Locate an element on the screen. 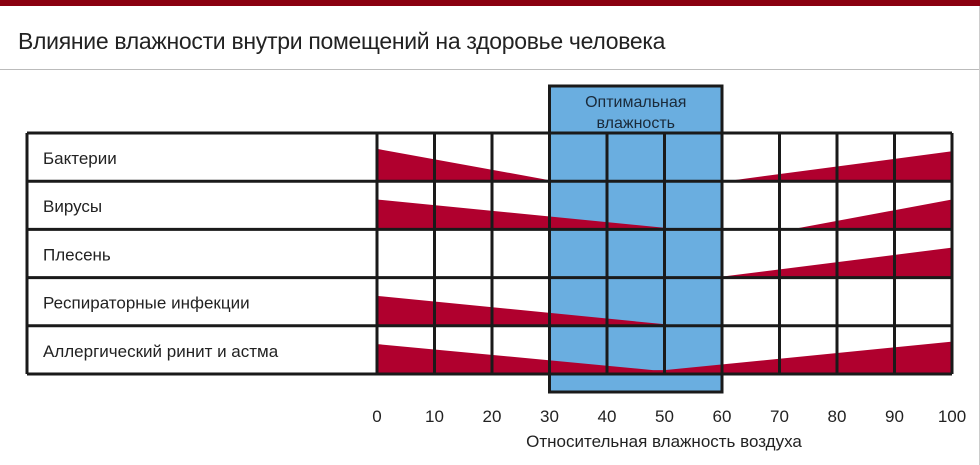 The width and height of the screenshot is (980, 465). x-tick-label: 10 is located at coordinates (434, 416).